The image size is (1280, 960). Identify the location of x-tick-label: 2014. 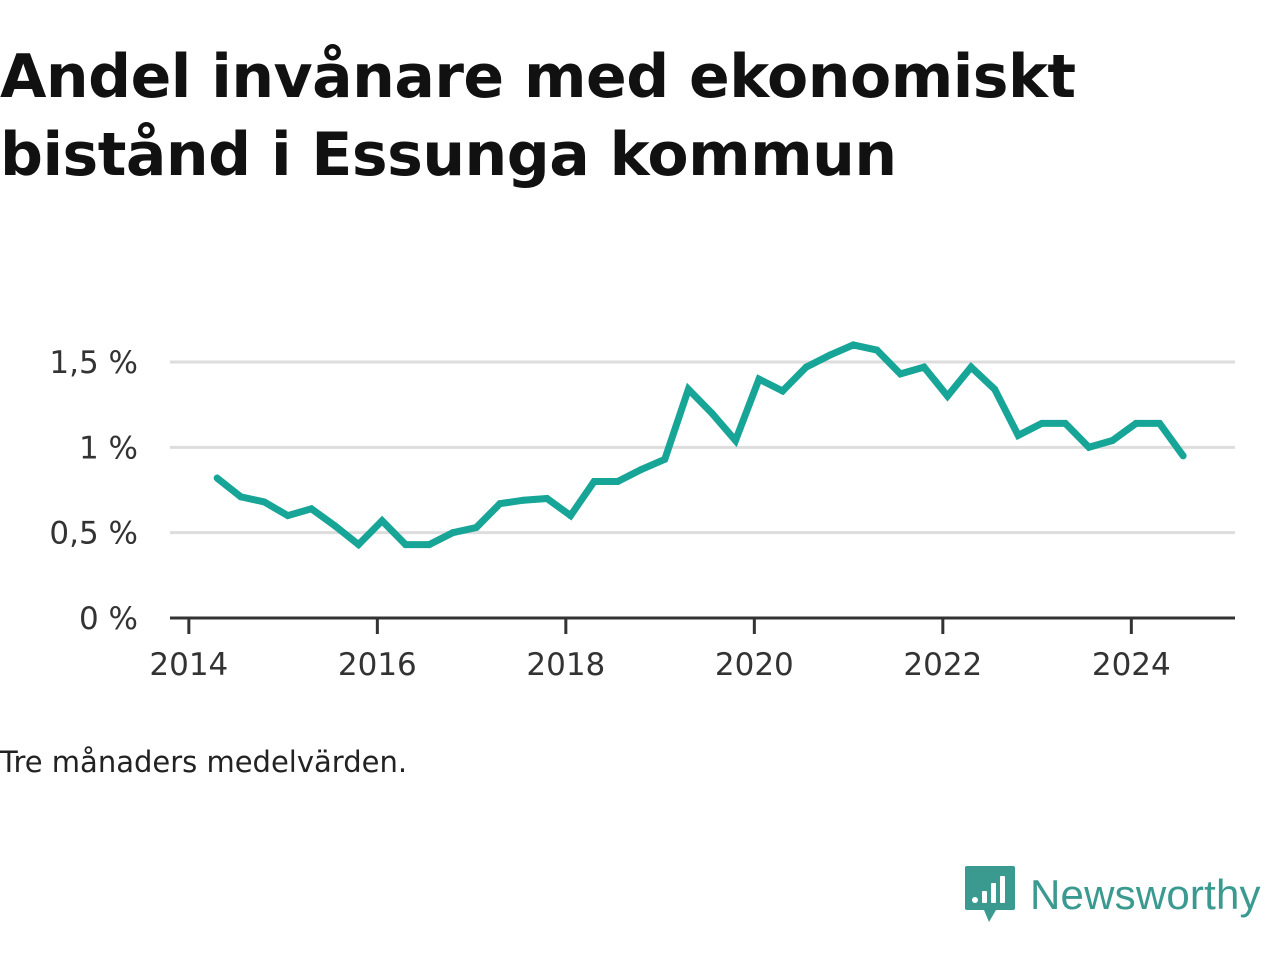
(188, 665).